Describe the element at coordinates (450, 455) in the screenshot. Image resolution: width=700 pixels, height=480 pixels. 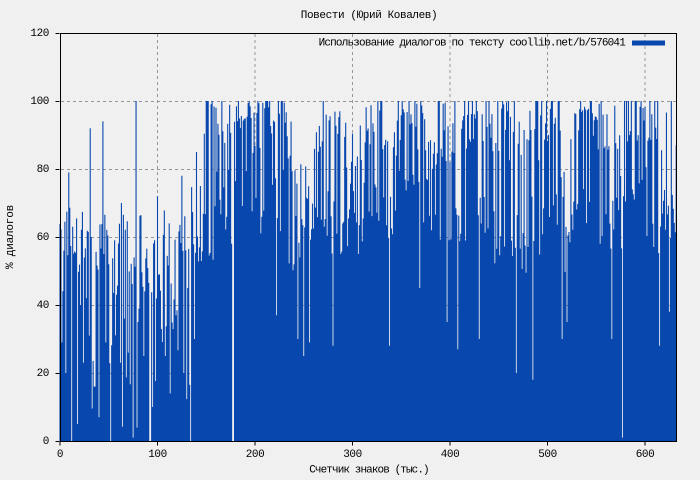
I see `svg-text: 400` at that location.